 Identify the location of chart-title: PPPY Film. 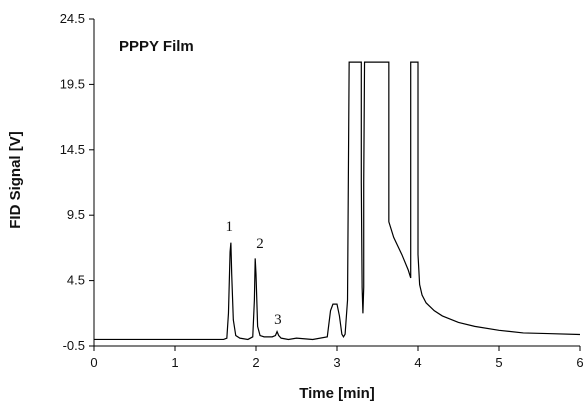
(156, 46).